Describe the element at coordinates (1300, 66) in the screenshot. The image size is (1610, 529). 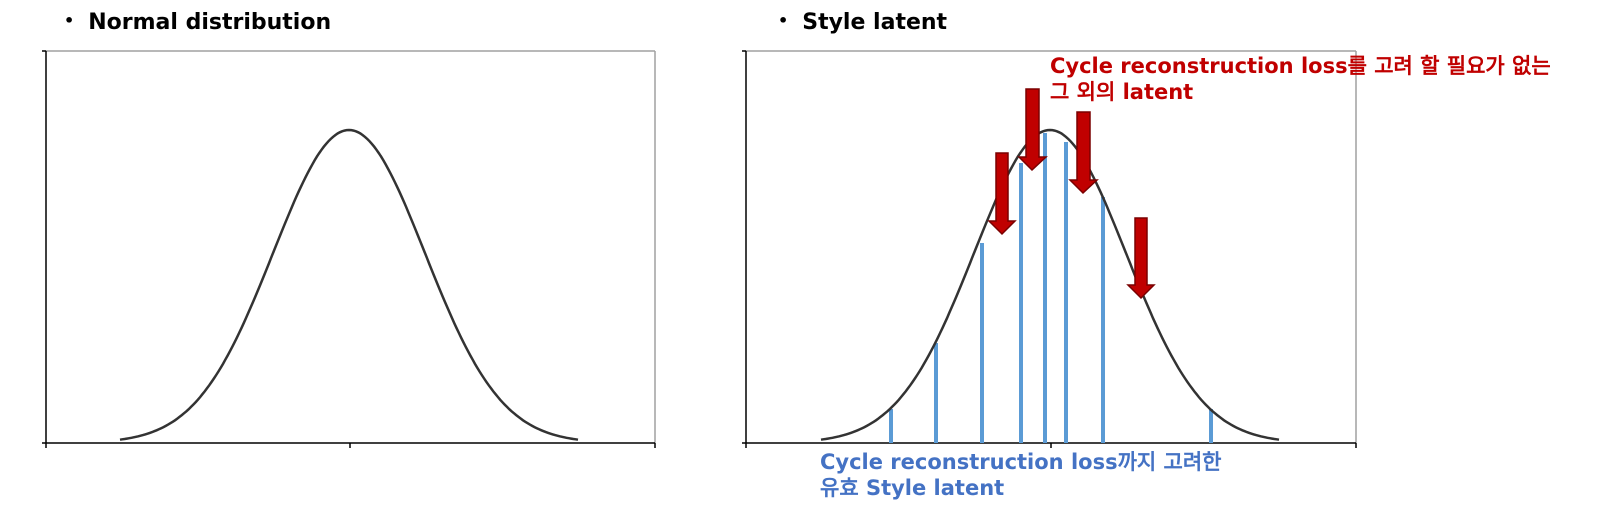
I see `ignored-latent-annotation-line1: Cycle reconstruction loss를 고려 할 필요가 없는` at that location.